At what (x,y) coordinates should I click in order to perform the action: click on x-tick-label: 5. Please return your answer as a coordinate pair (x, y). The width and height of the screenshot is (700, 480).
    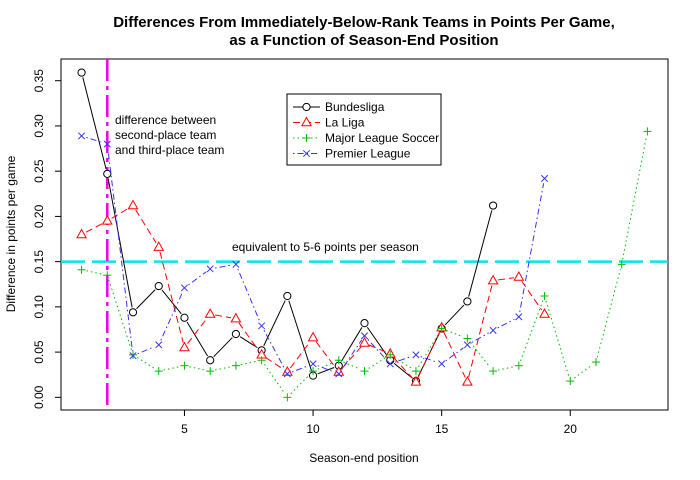
    Looking at the image, I should click on (184, 429).